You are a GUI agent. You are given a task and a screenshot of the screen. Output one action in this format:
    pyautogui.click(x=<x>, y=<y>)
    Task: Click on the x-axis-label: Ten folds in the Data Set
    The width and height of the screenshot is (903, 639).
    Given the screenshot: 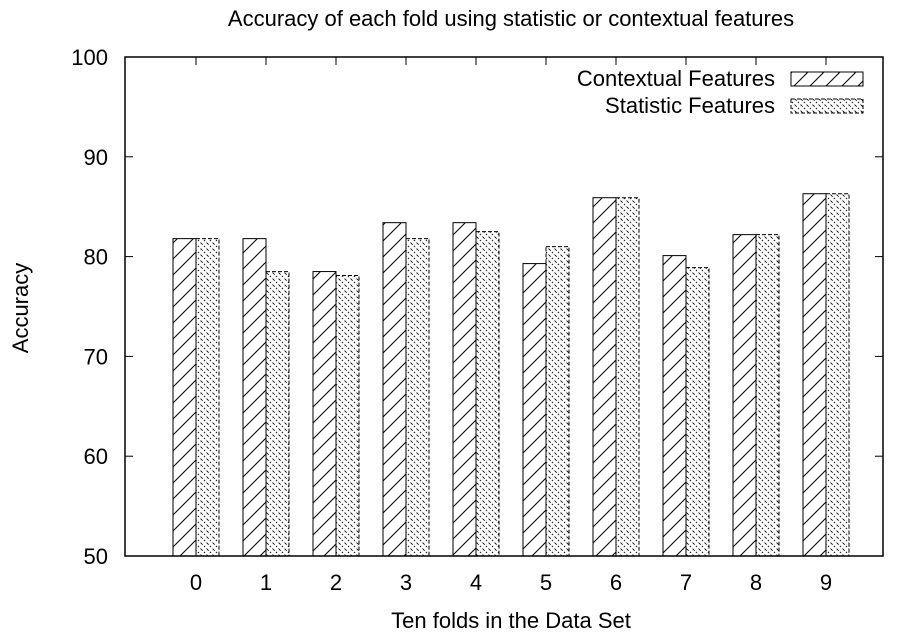 What is the action you would take?
    pyautogui.click(x=511, y=620)
    